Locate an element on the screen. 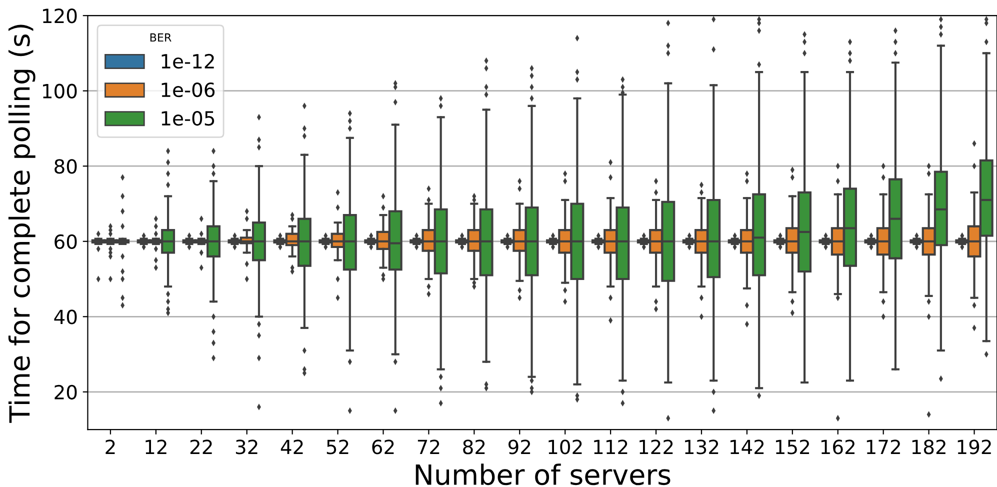  x-tick-label: 102 is located at coordinates (565, 447).